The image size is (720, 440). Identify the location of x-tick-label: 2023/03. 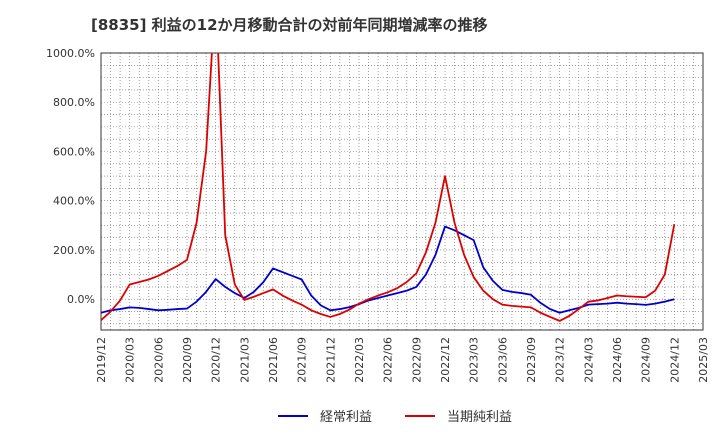
(474, 360).